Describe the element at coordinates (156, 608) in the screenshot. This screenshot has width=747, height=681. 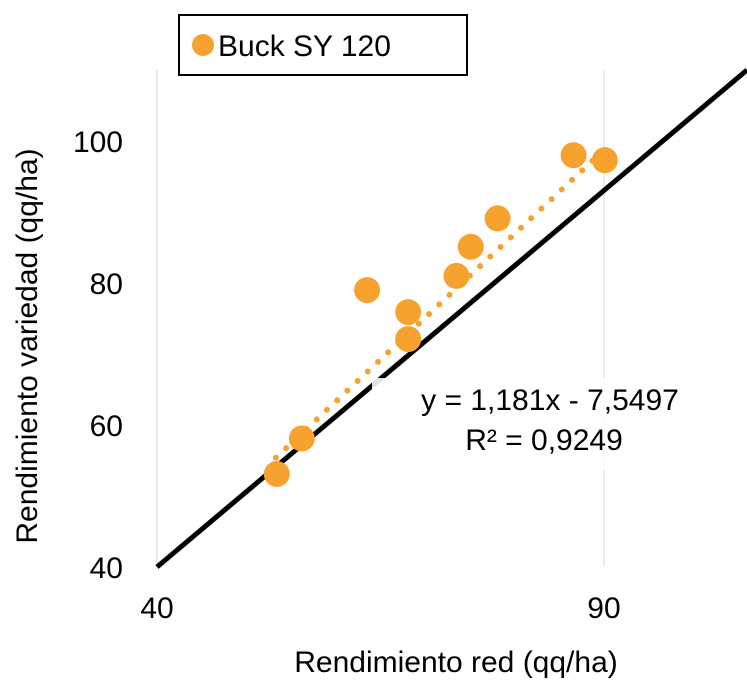
I see `x-tick-label: 40` at that location.